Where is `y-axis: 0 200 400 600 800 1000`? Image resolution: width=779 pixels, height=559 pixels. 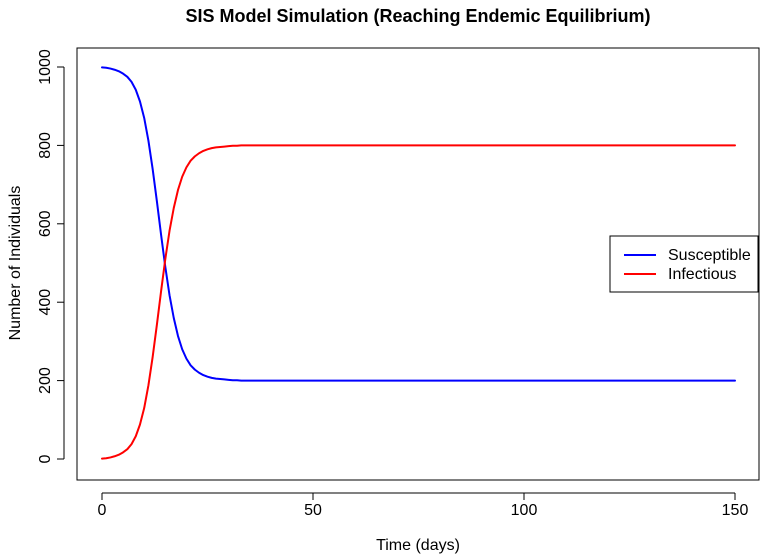 y-axis: 0 200 400 600 800 1000 is located at coordinates (51, 256).